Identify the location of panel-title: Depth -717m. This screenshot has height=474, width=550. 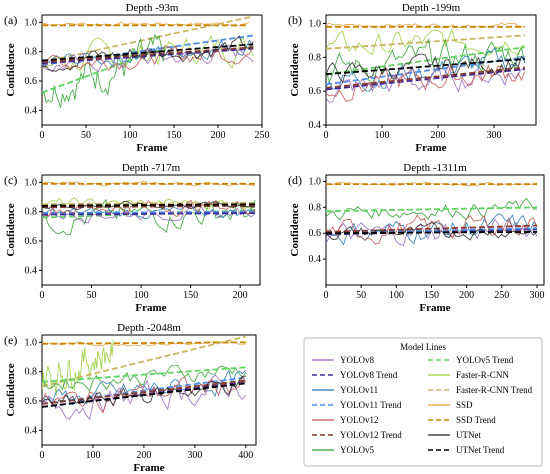
(151, 168).